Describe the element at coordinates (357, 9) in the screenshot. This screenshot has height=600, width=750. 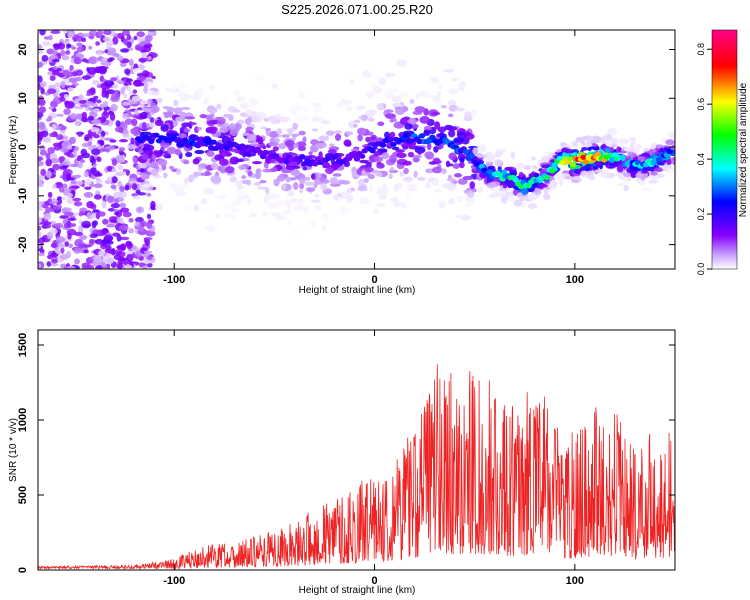
I see `figure-title: S225.2026.071.00.25.R20` at that location.